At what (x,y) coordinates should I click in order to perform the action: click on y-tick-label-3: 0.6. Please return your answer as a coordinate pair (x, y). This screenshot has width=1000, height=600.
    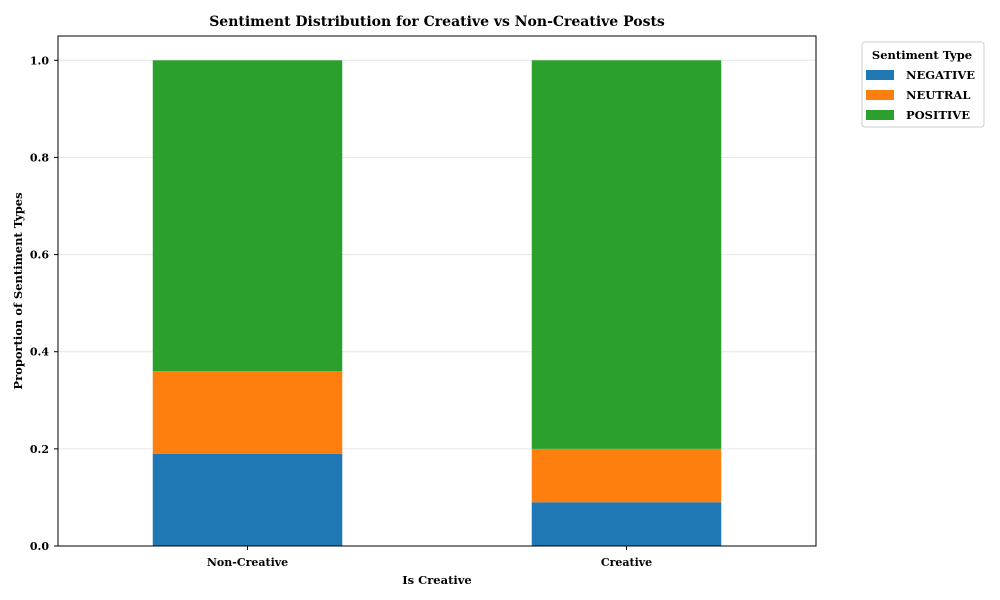
    Looking at the image, I should click on (39, 255).